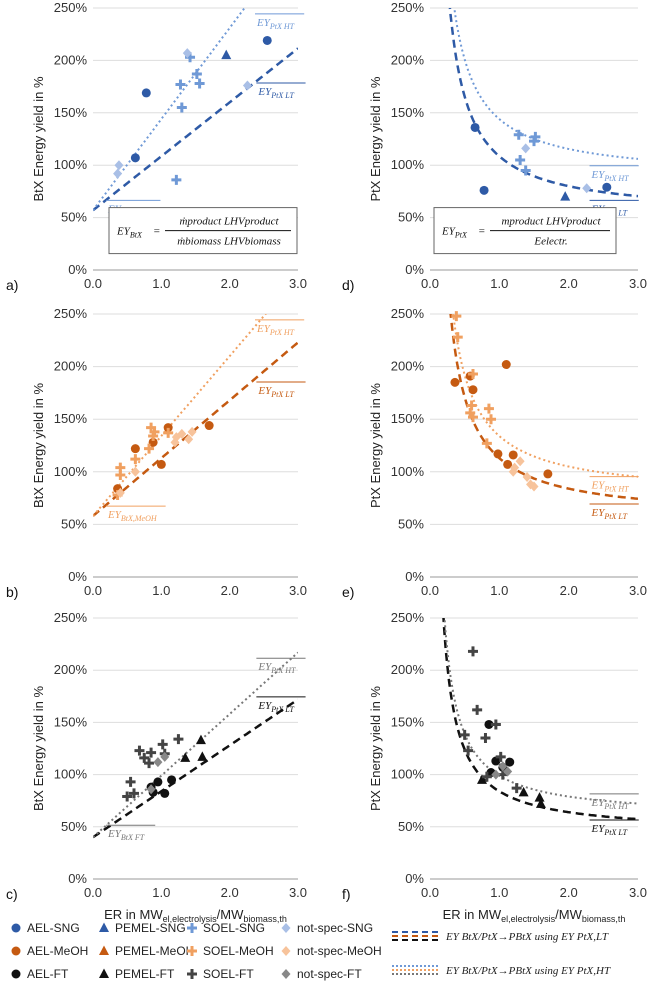 This screenshot has width=658, height=1000. What do you see at coordinates (501, 971) in the screenshot?
I see `legend-item-dotted: EY BtX/PtX→PBtX using EY PtX,HT` at bounding box center [501, 971].